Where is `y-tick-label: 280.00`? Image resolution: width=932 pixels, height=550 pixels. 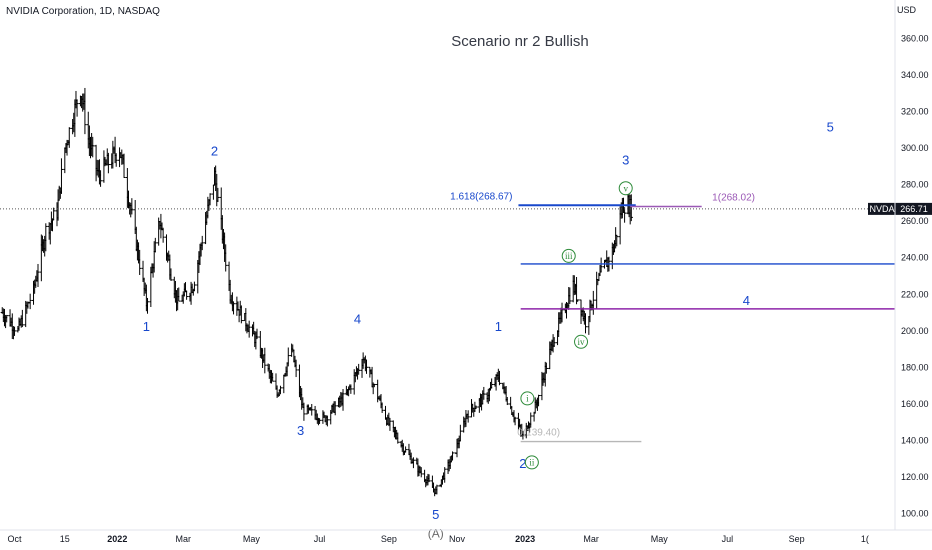 y-tick-label: 280.00 is located at coordinates (915, 185).